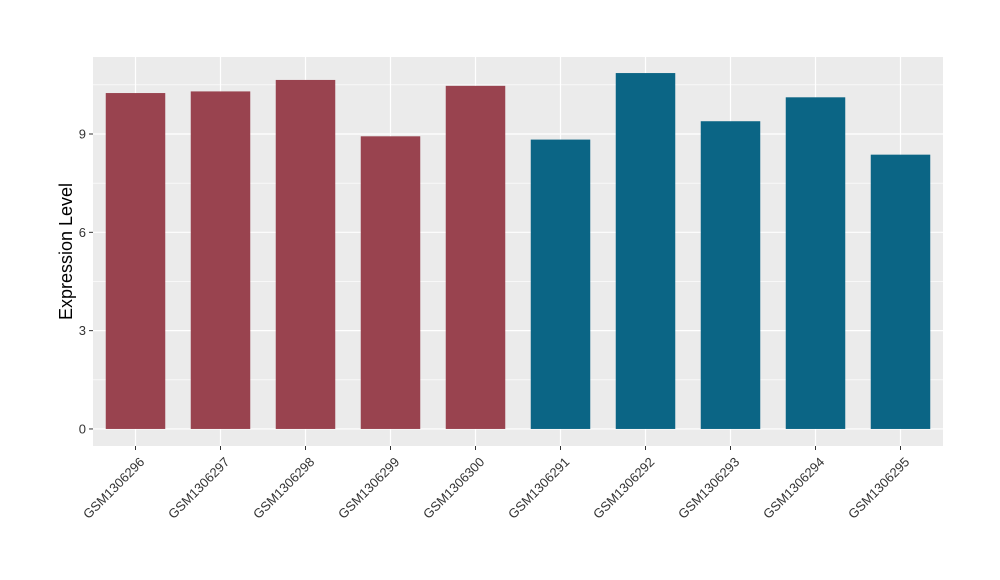  What do you see at coordinates (82, 428) in the screenshot?
I see `y-tick-label: 0` at bounding box center [82, 428].